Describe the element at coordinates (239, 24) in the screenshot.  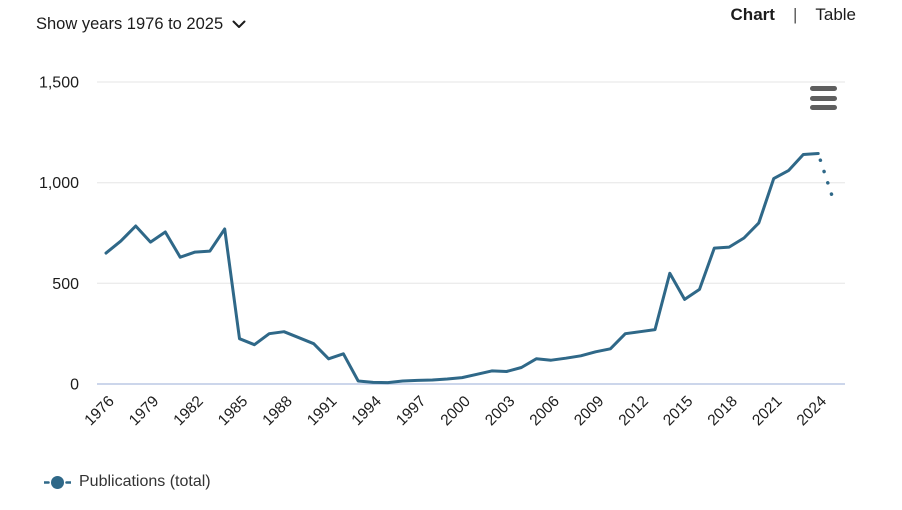
I see `chevron-down-icon` at that location.